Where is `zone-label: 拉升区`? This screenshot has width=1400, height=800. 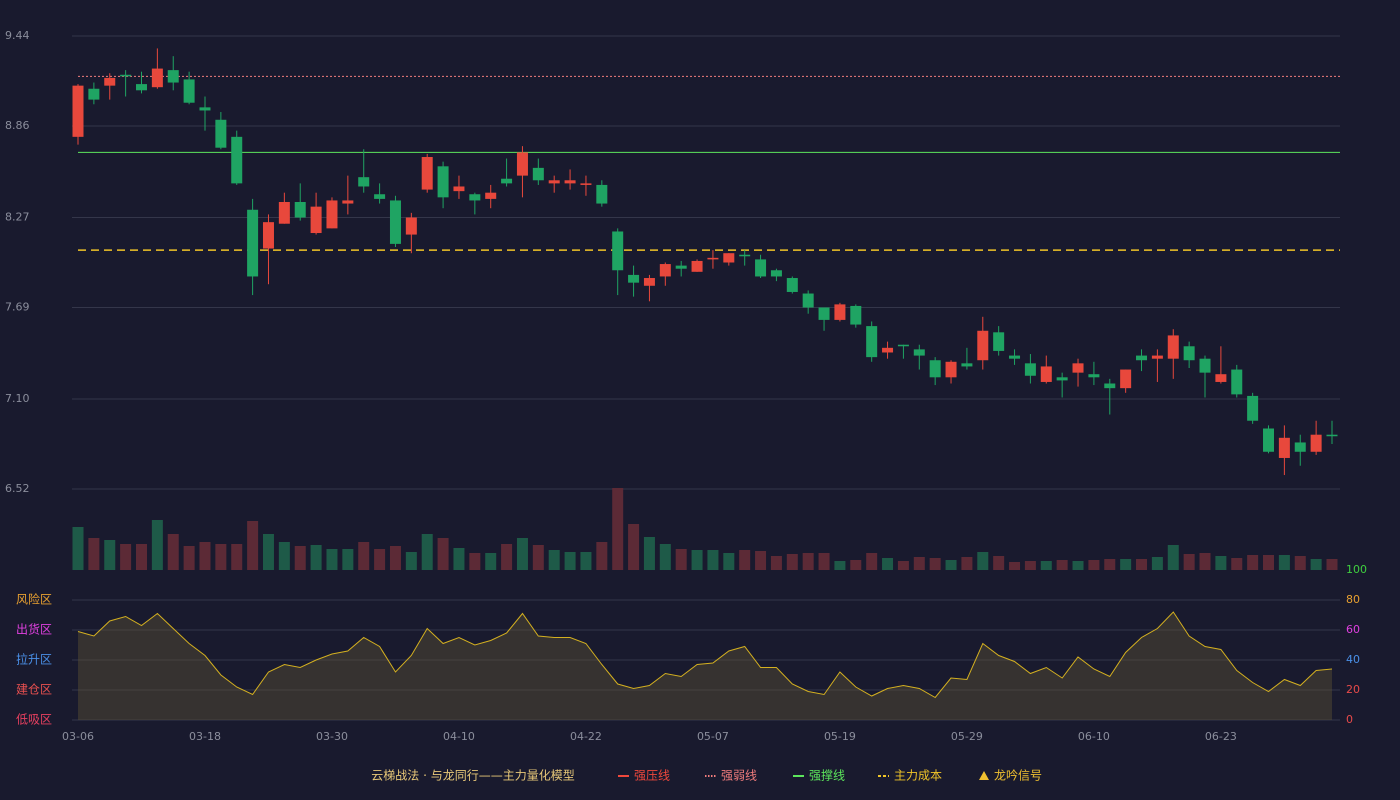 zone-label: 拉升区 is located at coordinates (34, 659).